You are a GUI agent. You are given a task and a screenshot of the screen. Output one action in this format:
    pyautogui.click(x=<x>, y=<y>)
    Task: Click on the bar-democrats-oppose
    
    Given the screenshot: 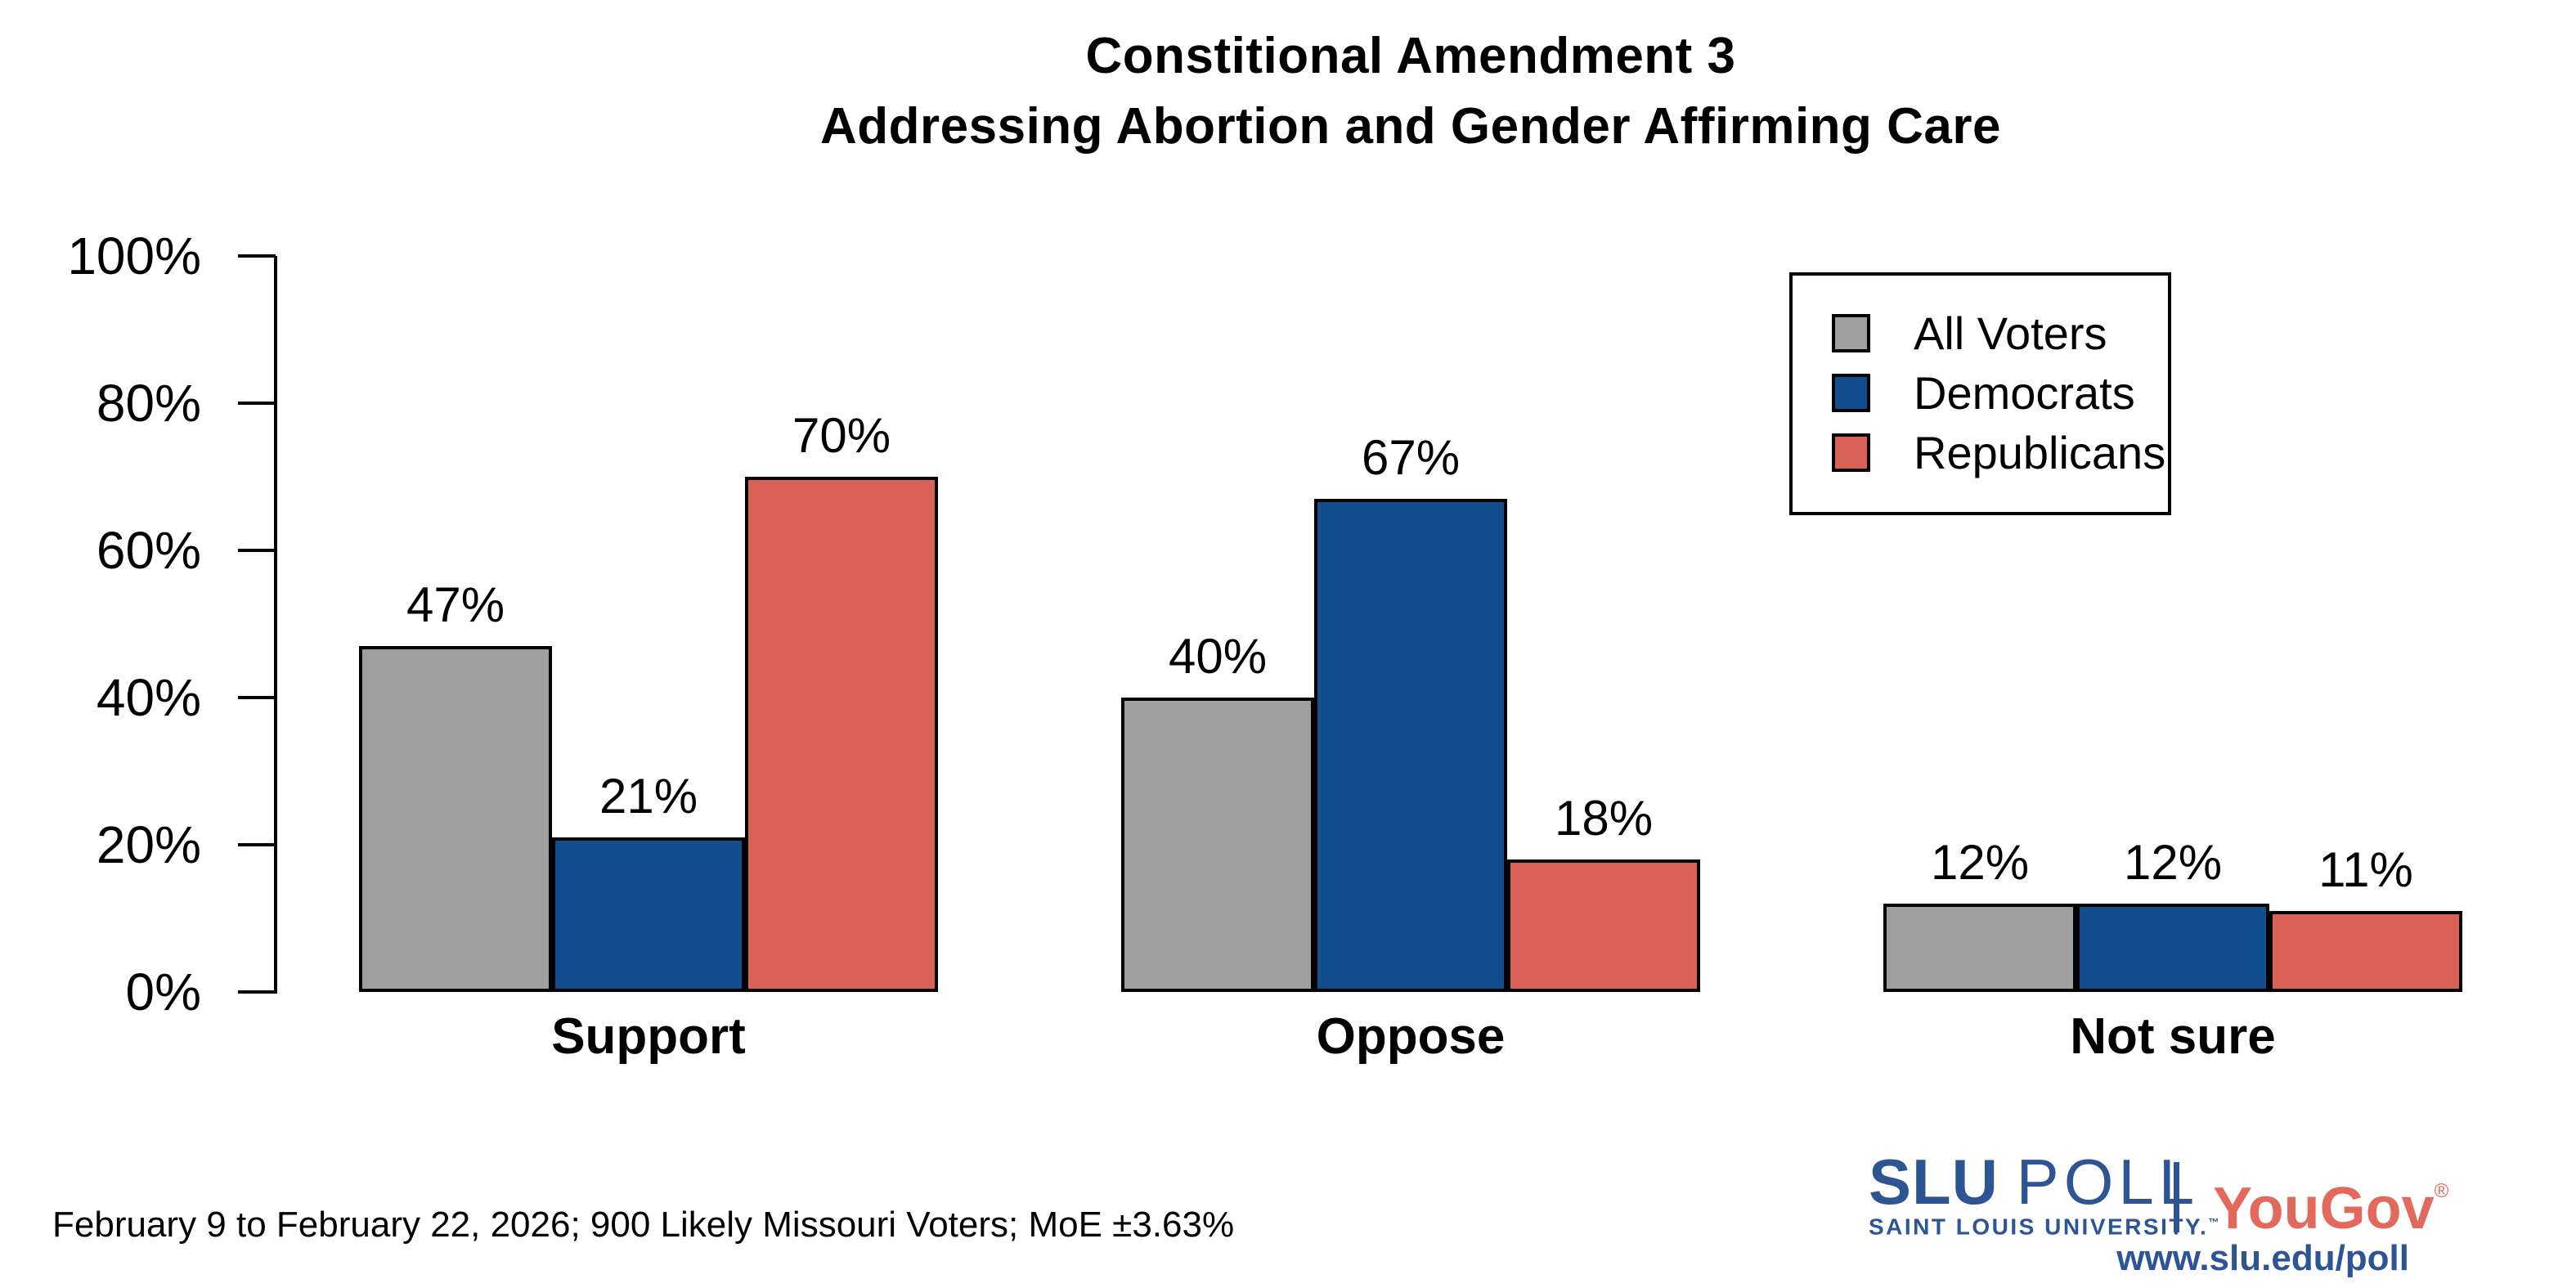 What is the action you would take?
    pyautogui.click(x=1411, y=746)
    